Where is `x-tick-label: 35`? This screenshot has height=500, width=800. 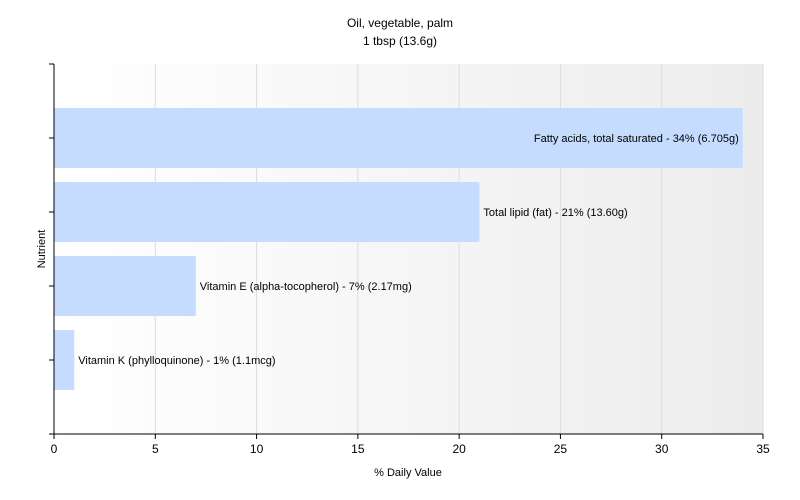 x-tick-label: 35 is located at coordinates (763, 449).